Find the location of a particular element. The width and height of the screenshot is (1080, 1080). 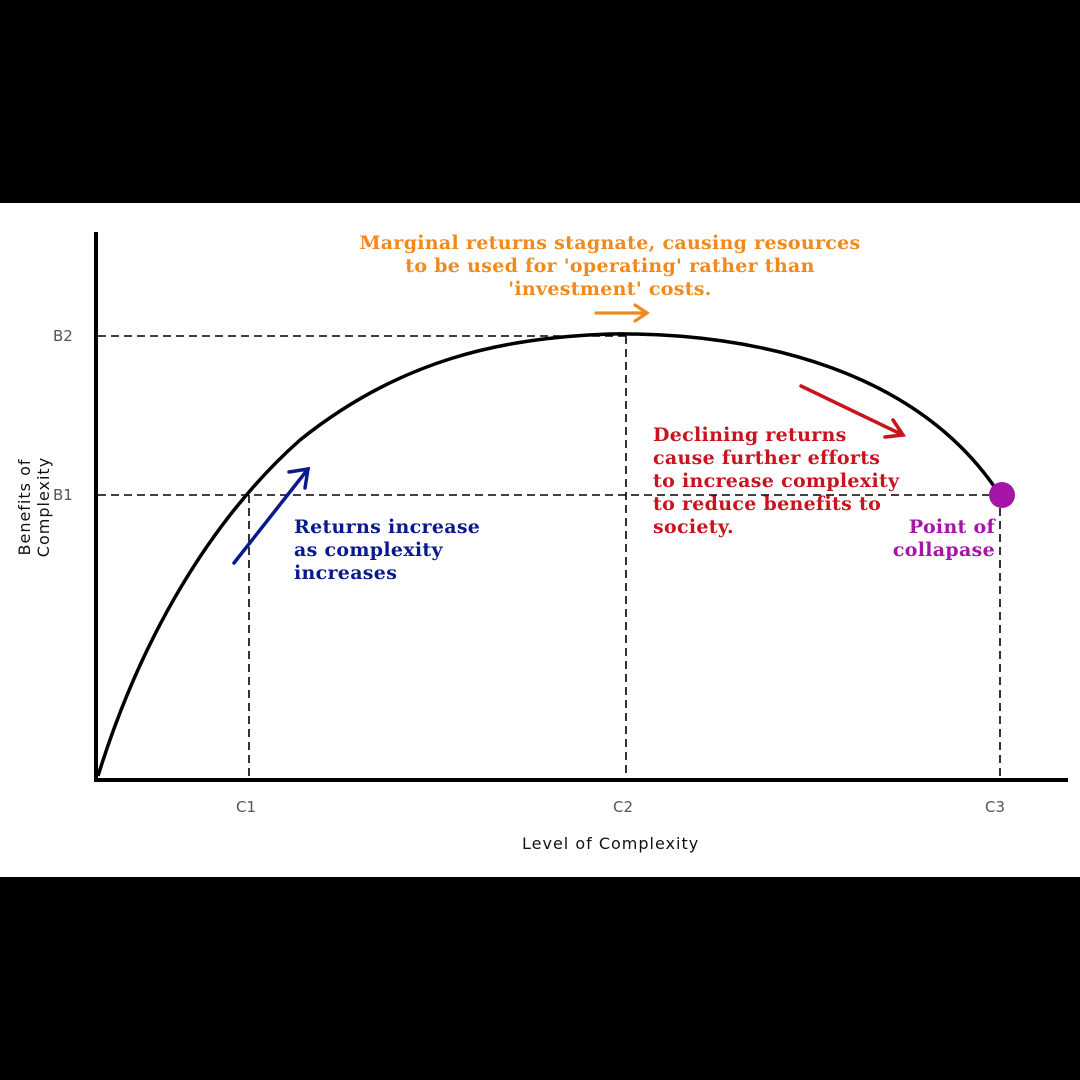

y-tick-b1: B1 is located at coordinates (63, 495).